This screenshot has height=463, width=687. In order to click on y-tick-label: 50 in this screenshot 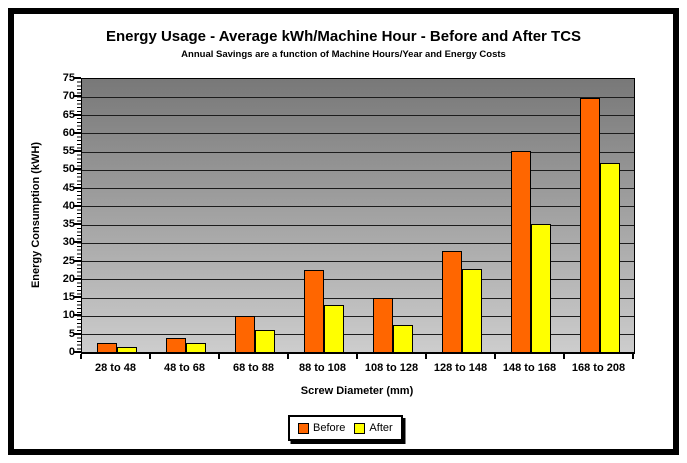, I will do `click(68, 169)`.